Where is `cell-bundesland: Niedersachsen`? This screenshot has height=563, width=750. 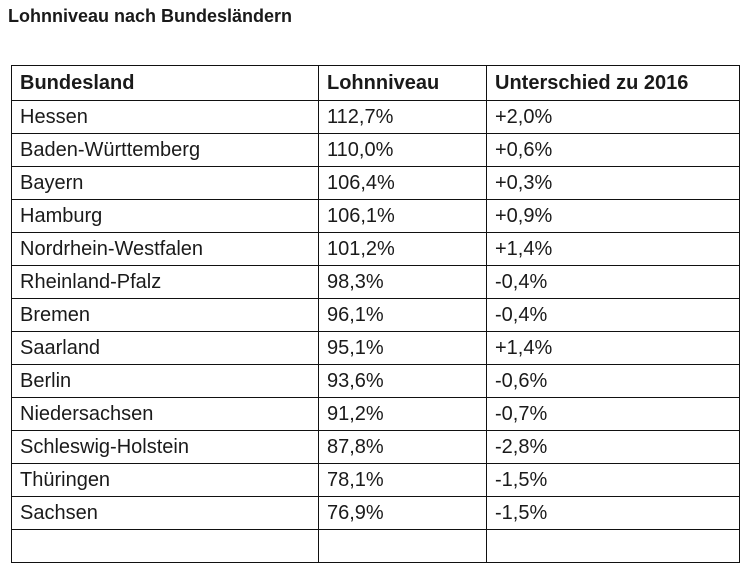
cell-bundesland: Niedersachsen is located at coordinates (165, 414).